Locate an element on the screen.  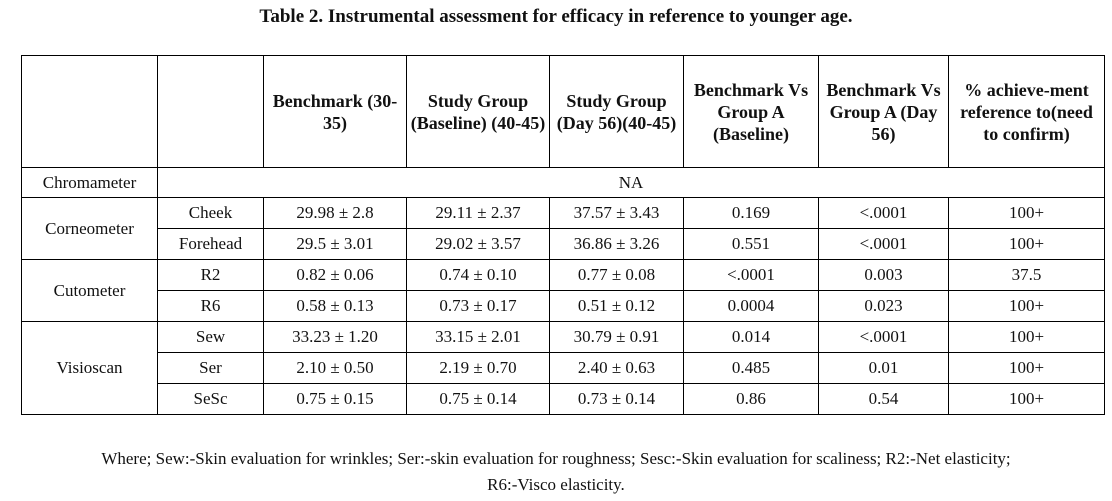
parameter-label: Ser is located at coordinates (210, 368).